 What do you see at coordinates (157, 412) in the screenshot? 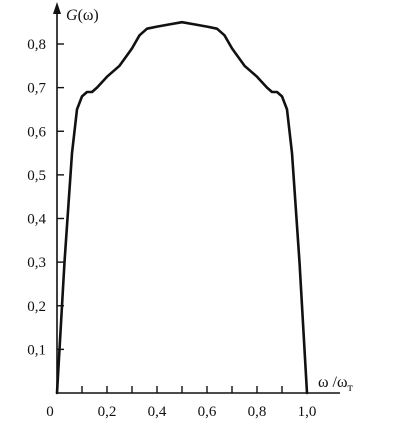
I see `x-tick-label: 0,4` at bounding box center [157, 412].